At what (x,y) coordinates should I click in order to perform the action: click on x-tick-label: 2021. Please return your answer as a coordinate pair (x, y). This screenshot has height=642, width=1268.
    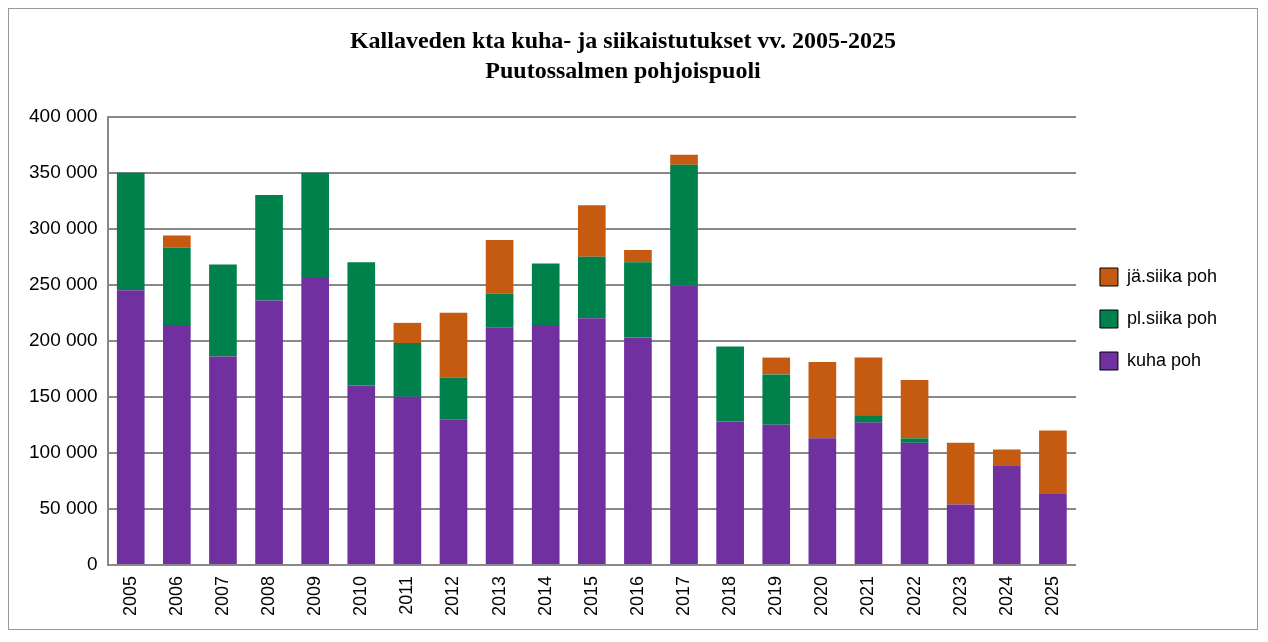
    Looking at the image, I should click on (867, 595).